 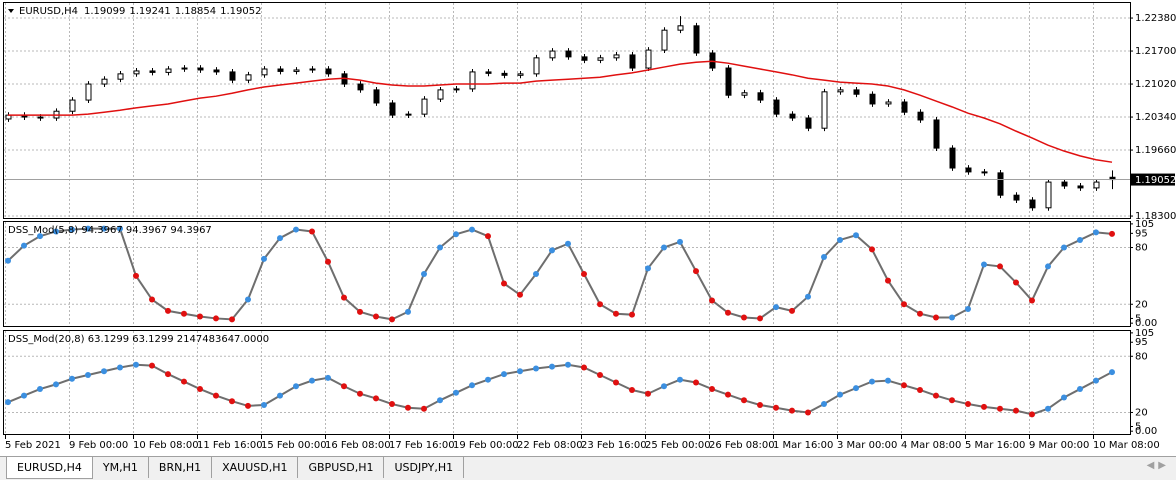 What do you see at coordinates (341, 467) in the screenshot?
I see `tab: GBPUSD,H1` at bounding box center [341, 467].